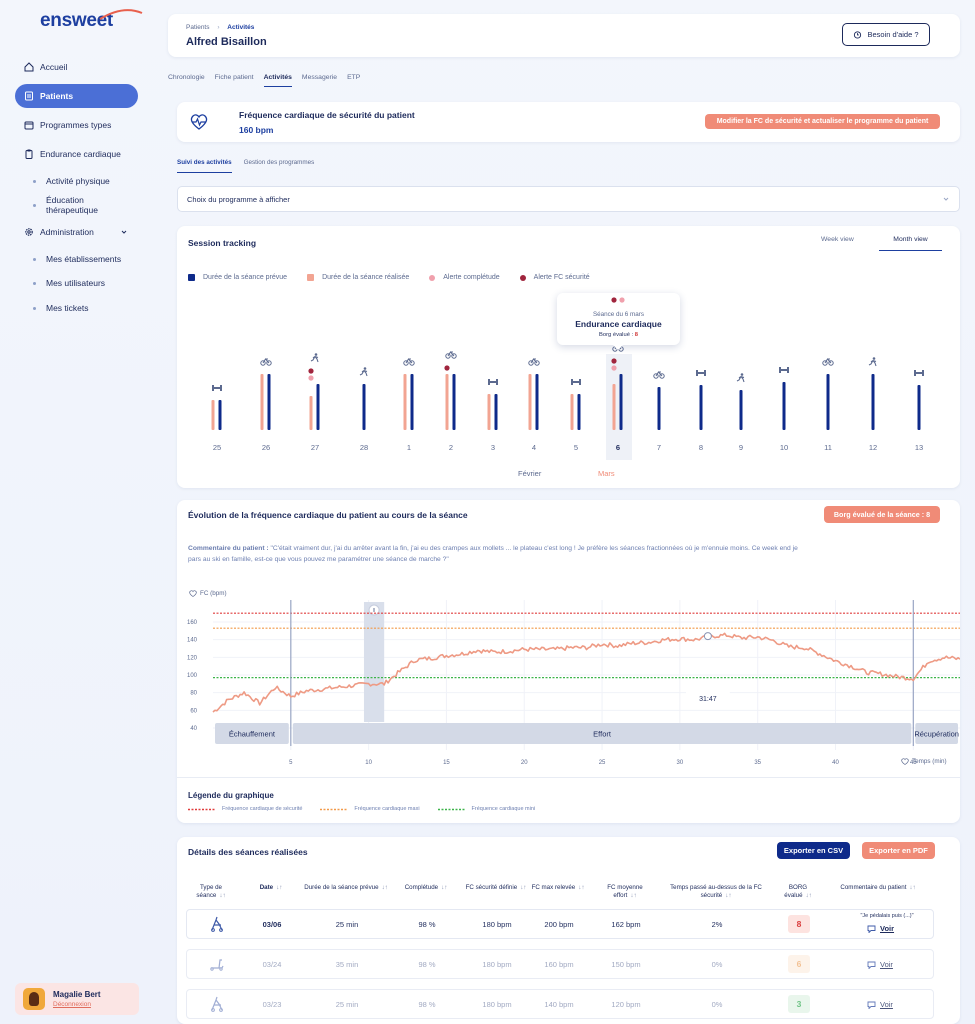 The width and height of the screenshot is (975, 1024). Describe the element at coordinates (76, 154) in the screenshot. I see `sidebar-item-endurance-cardiaque: Endurance cardiaque` at that location.